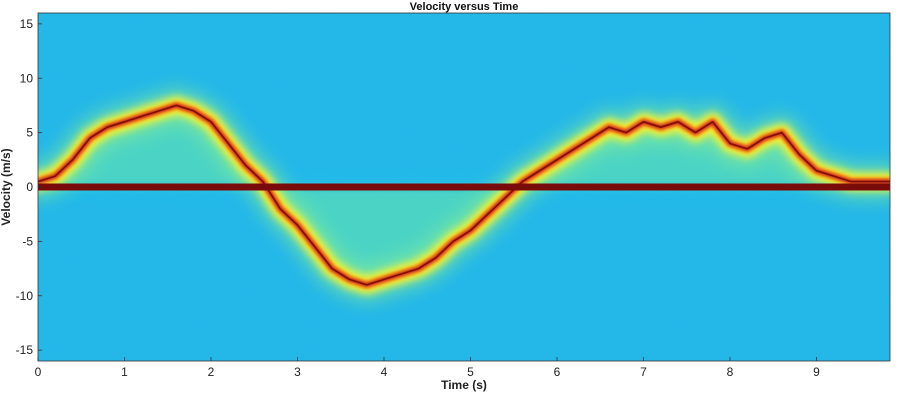  What do you see at coordinates (27, 24) in the screenshot?
I see `y-tick-label: 15` at bounding box center [27, 24].